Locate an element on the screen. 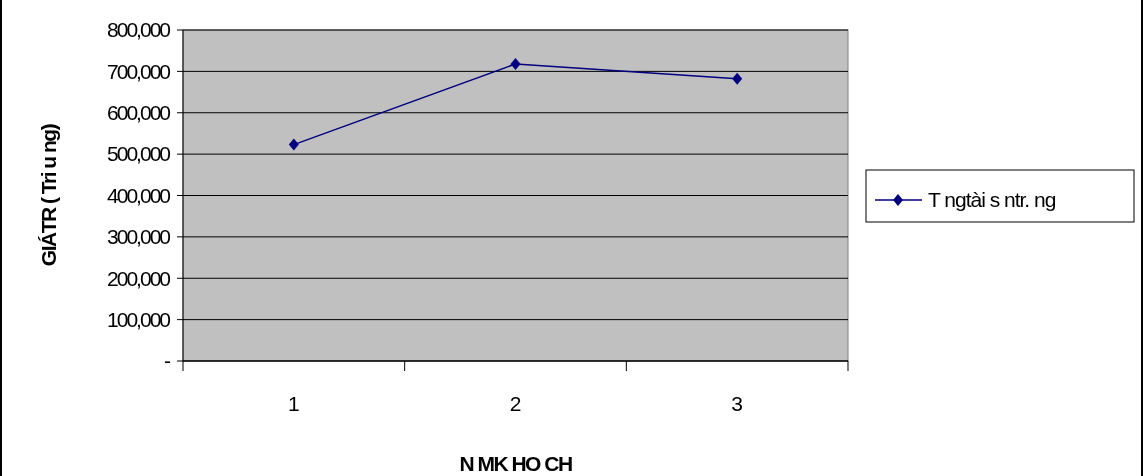 This screenshot has width=1144, height=476. y-tick-label: 600,000 is located at coordinates (139, 113).